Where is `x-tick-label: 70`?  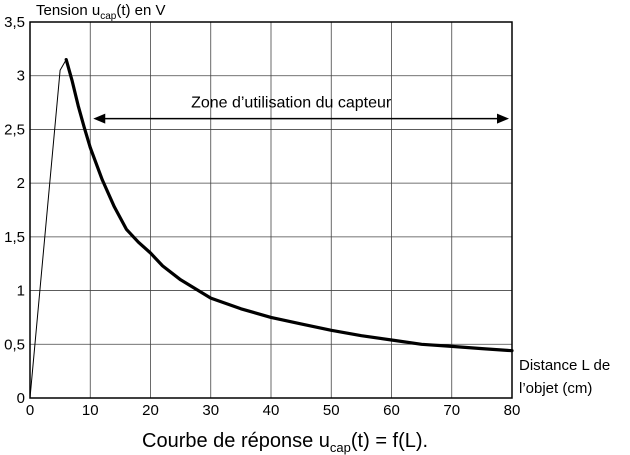
x-tick-label: 70 is located at coordinates (451, 410).